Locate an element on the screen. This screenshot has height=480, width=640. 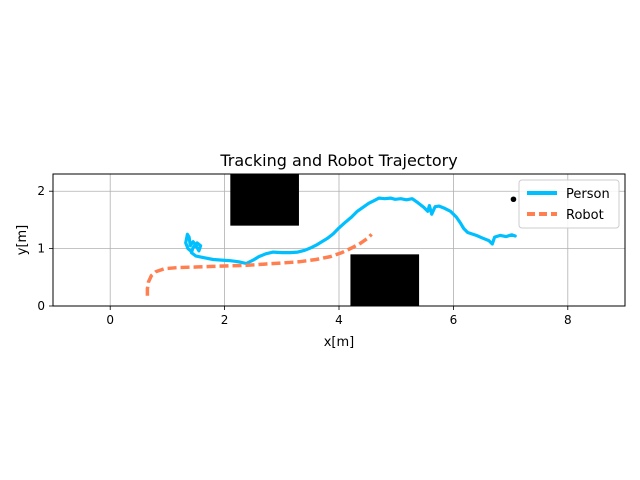
x-tick-label: 8 is located at coordinates (568, 320).